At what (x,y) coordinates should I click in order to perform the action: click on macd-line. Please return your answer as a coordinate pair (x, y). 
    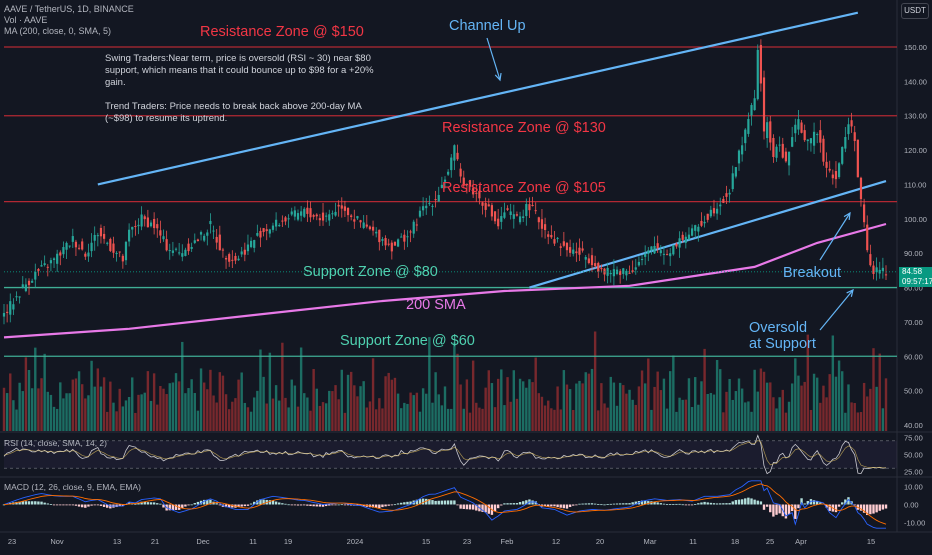
    Looking at the image, I should click on (444, 504).